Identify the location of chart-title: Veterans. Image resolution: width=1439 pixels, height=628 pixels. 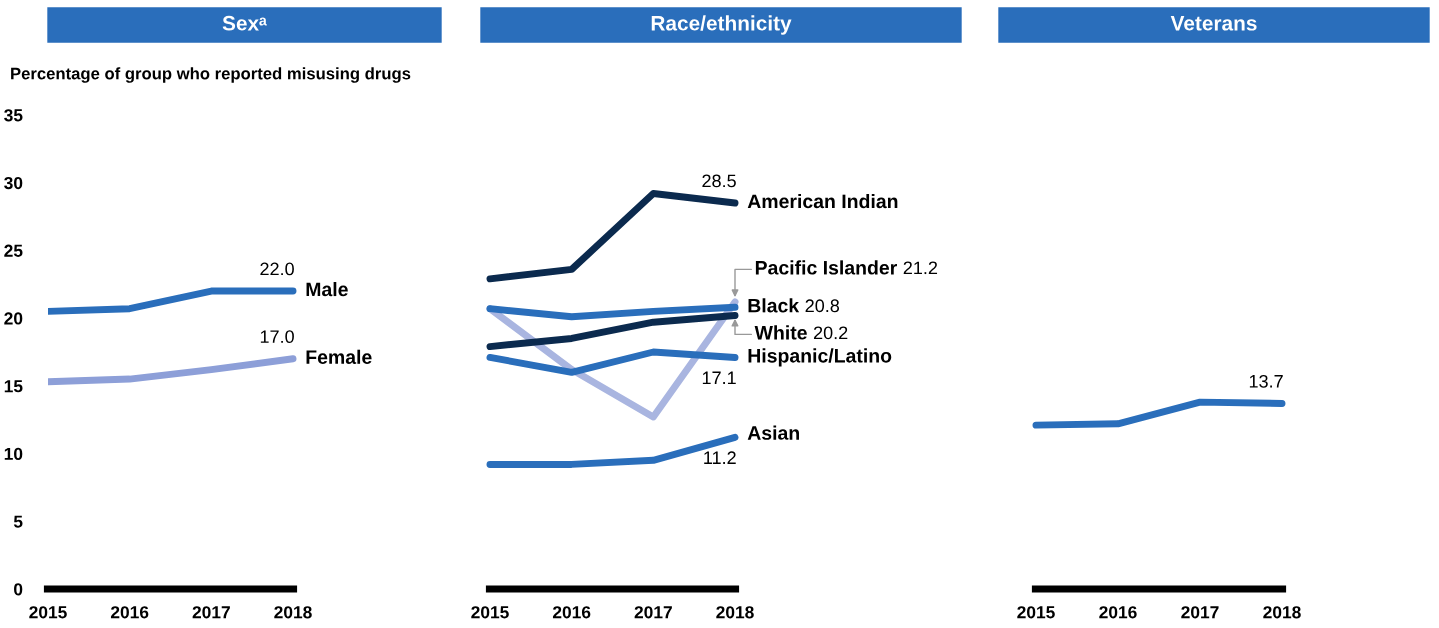
(1213, 23).